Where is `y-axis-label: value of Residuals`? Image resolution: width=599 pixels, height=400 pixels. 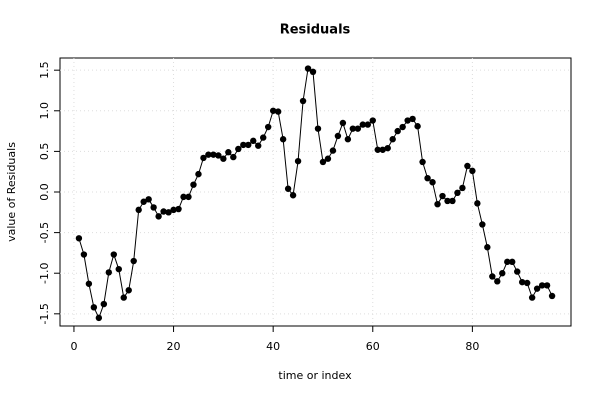 y-axis-label: value of Residuals is located at coordinates (11, 192).